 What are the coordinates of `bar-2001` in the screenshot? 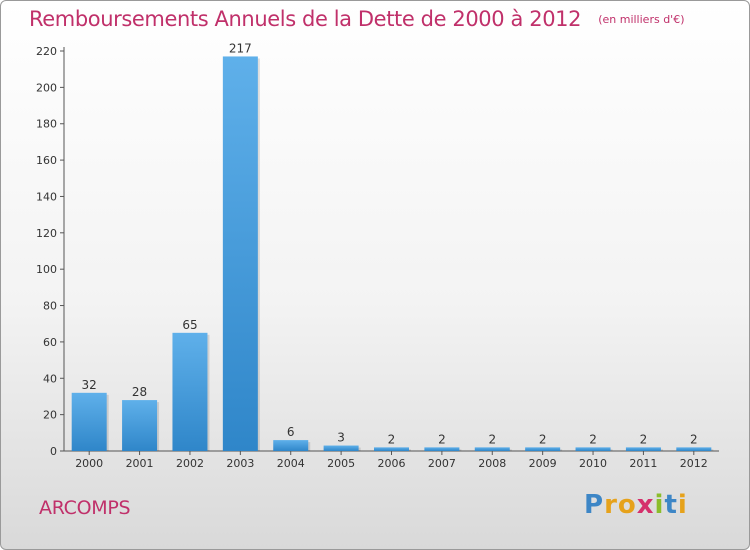 It's located at (140, 425).